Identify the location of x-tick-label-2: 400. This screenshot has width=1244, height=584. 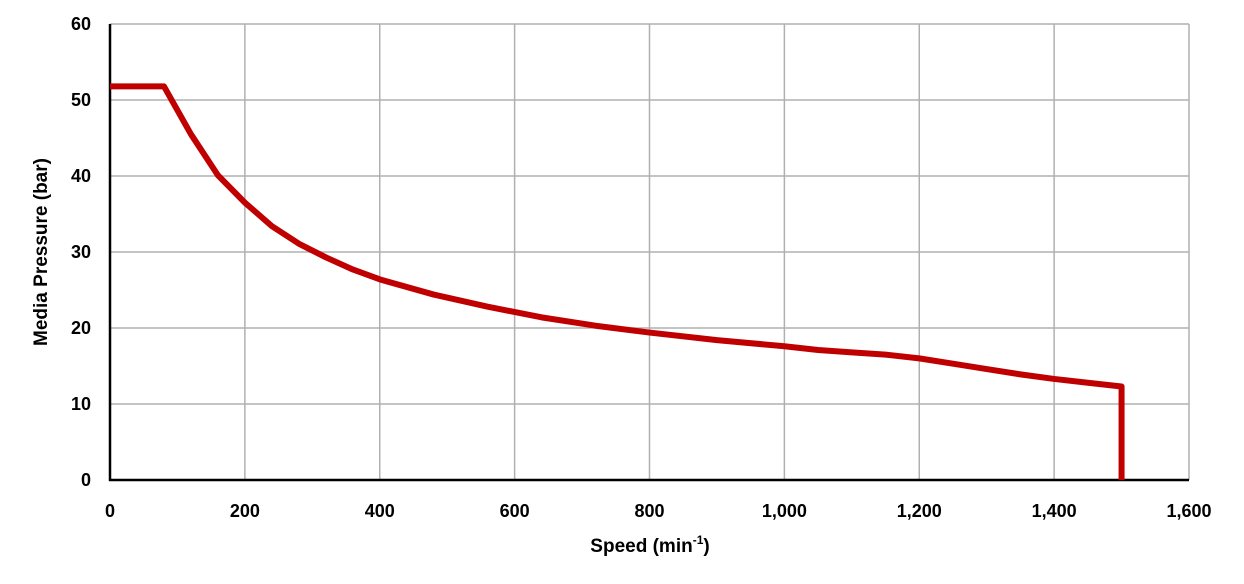
(380, 511).